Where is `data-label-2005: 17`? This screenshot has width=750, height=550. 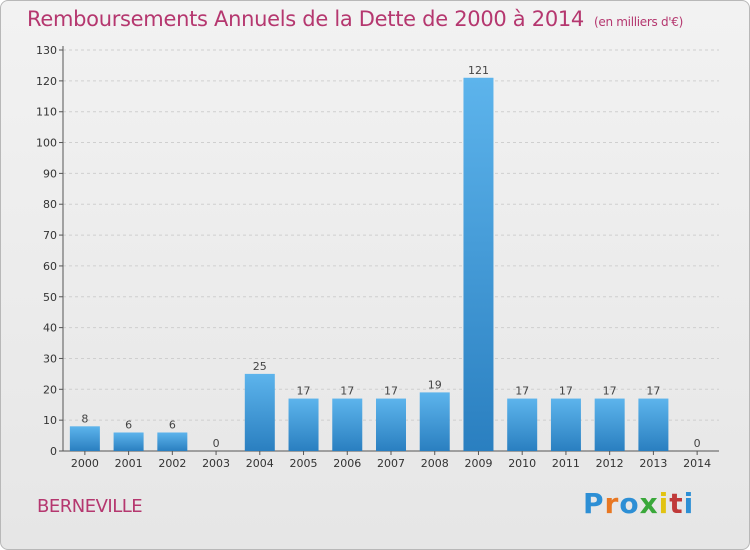 data-label-2005: 17 is located at coordinates (304, 391).